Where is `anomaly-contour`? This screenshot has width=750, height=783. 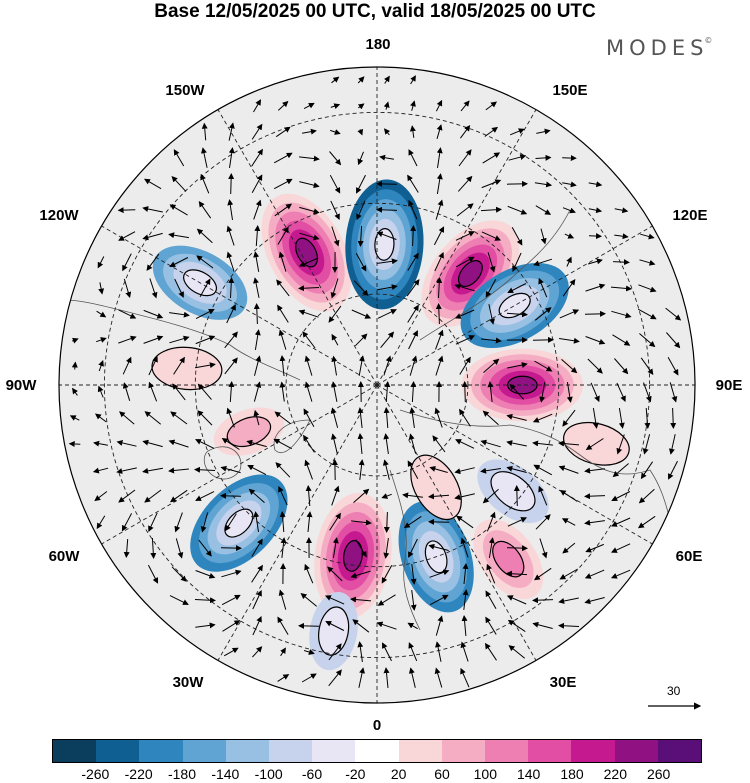
anomaly-contour is located at coordinates (436, 487).